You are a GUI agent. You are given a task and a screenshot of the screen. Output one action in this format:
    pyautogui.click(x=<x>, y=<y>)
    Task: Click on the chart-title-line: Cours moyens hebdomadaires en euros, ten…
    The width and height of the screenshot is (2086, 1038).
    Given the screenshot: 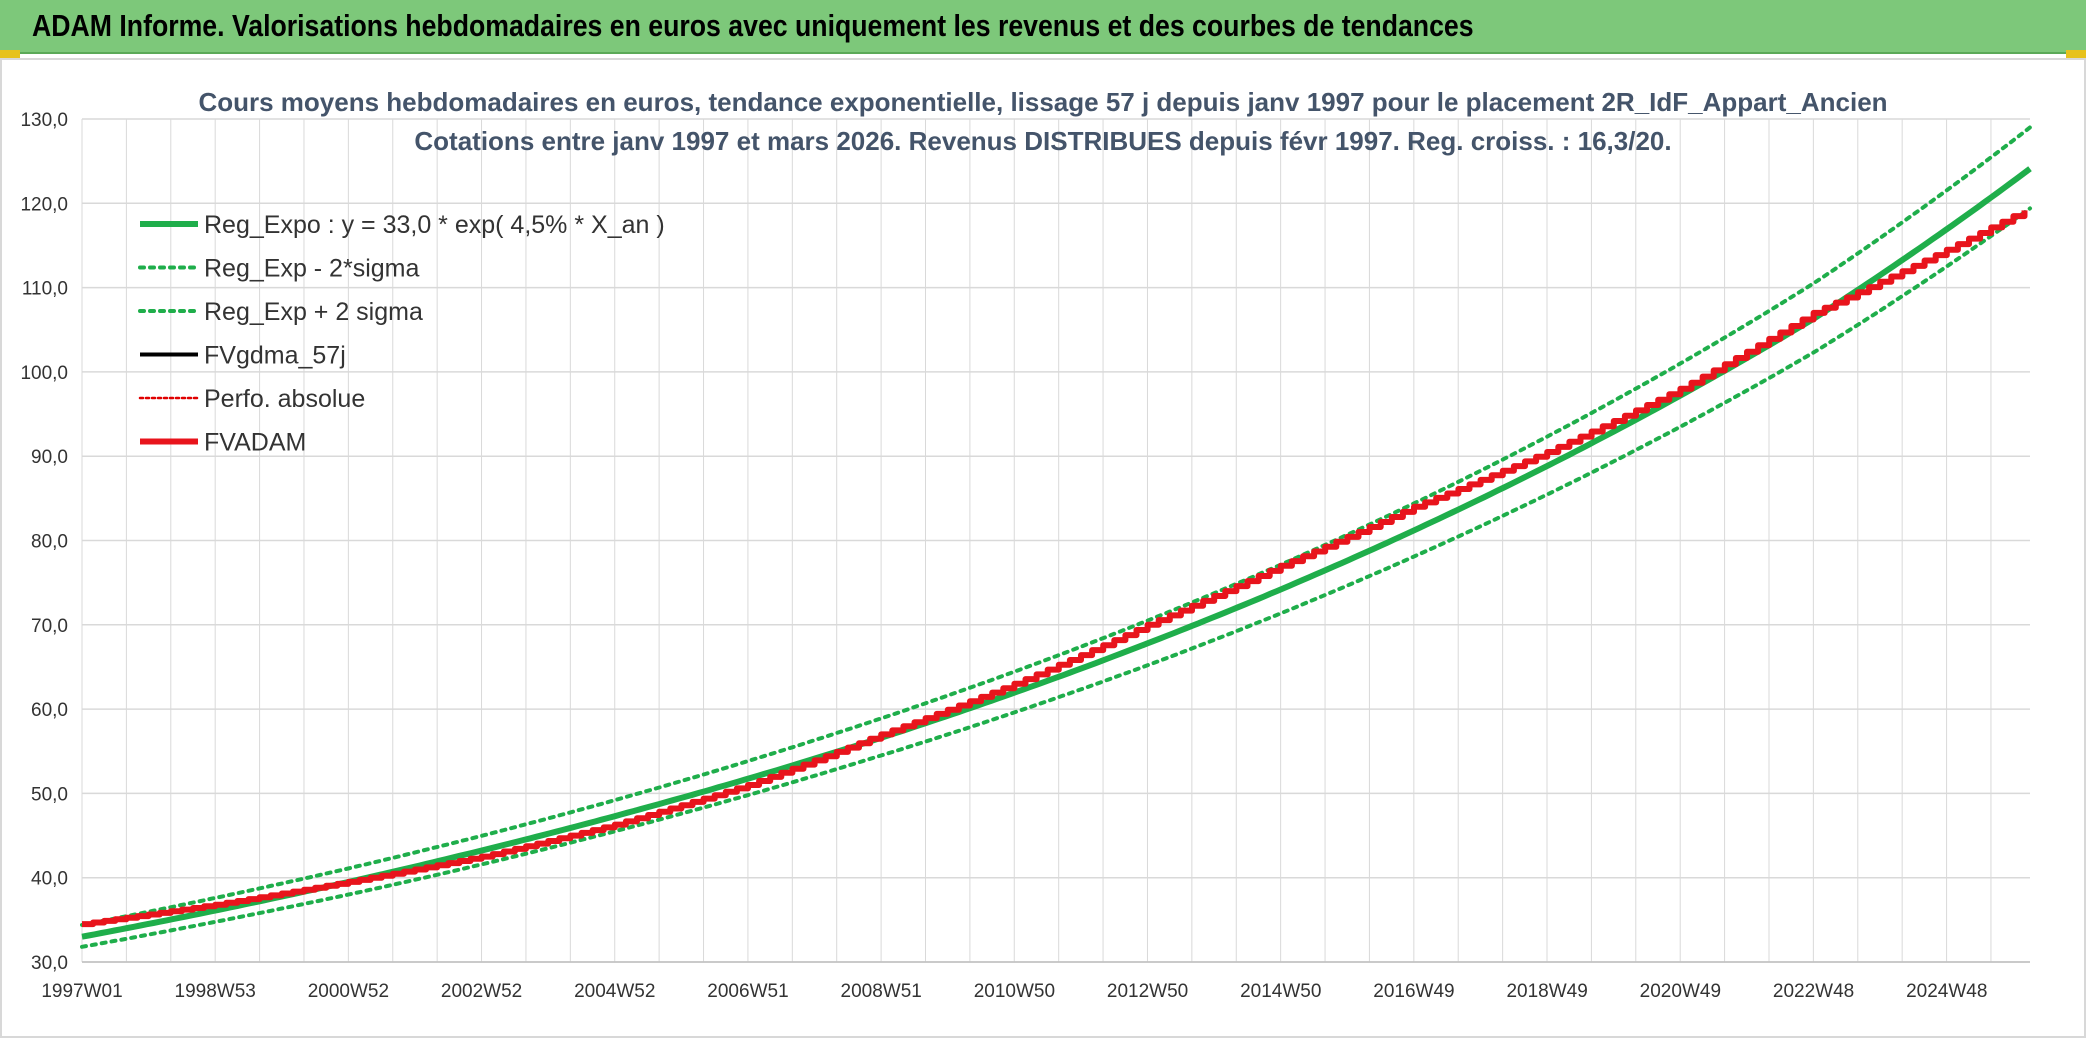 What is the action you would take?
    pyautogui.click(x=1042, y=102)
    